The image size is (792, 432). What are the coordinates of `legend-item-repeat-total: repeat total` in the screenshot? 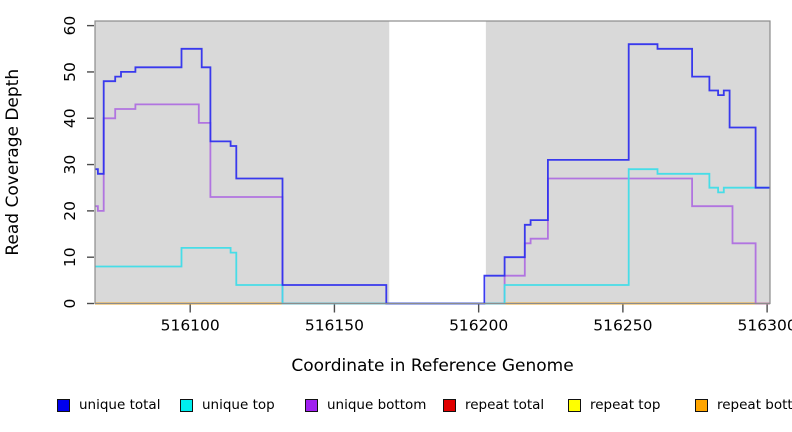 It's located at (493, 405).